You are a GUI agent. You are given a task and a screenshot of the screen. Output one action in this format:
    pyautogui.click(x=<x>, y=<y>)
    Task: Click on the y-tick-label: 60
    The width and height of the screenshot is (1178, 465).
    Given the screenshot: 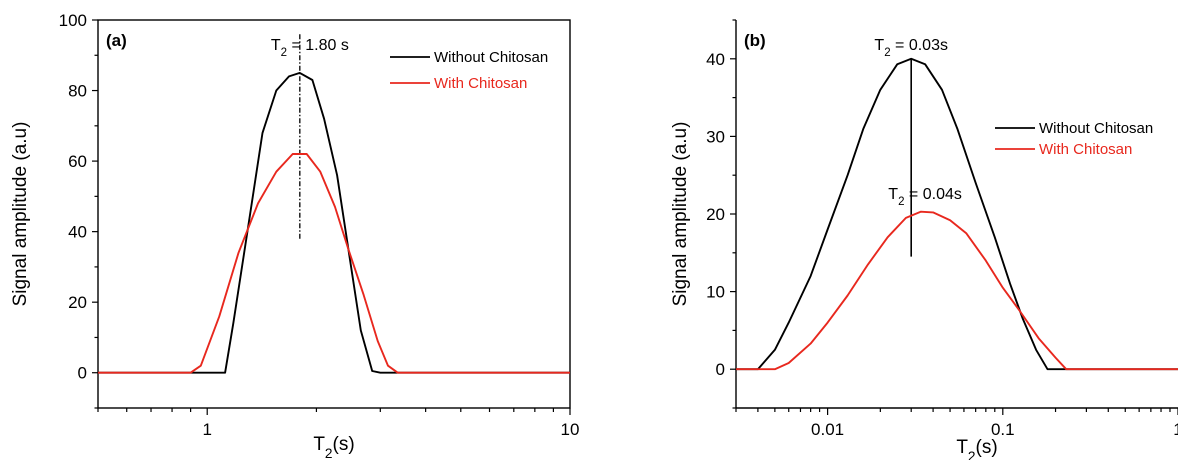 What is the action you would take?
    pyautogui.click(x=77, y=161)
    